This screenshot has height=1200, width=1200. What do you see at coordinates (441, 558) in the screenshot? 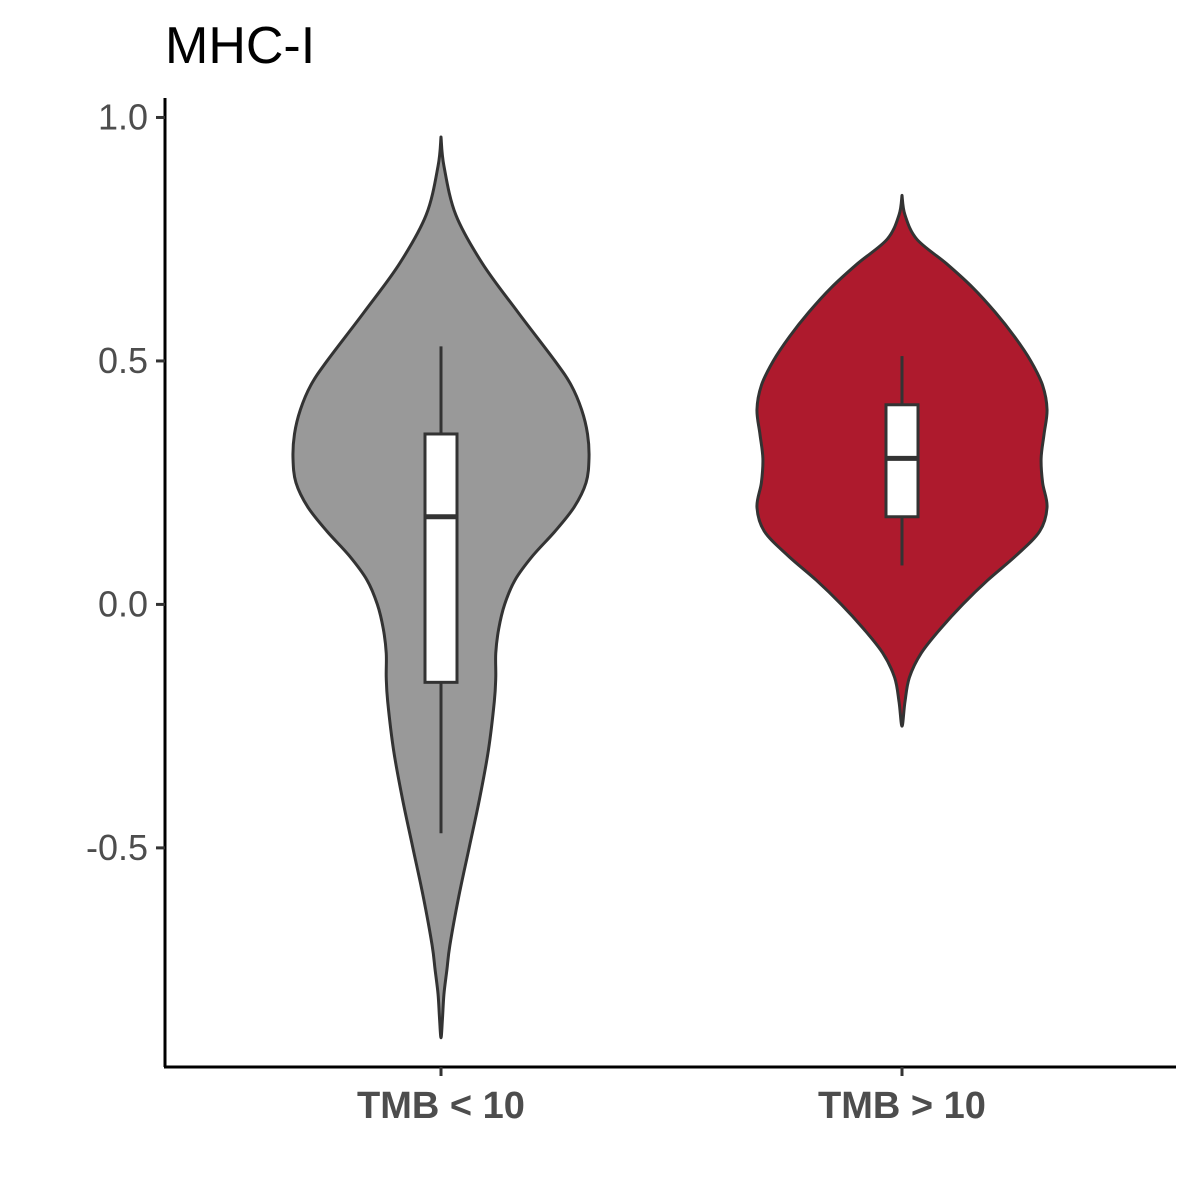
I see `box-iqr` at bounding box center [441, 558].